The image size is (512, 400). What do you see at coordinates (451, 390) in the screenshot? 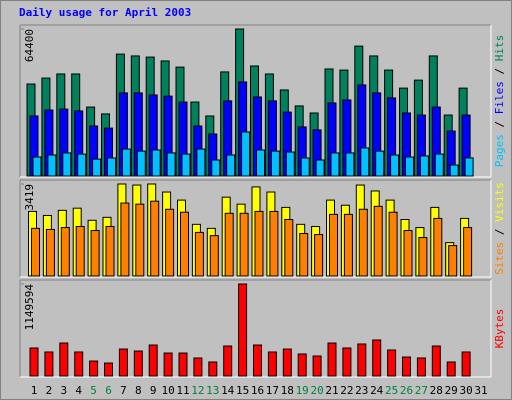
I see `x-tick-label: 29` at bounding box center [451, 390].